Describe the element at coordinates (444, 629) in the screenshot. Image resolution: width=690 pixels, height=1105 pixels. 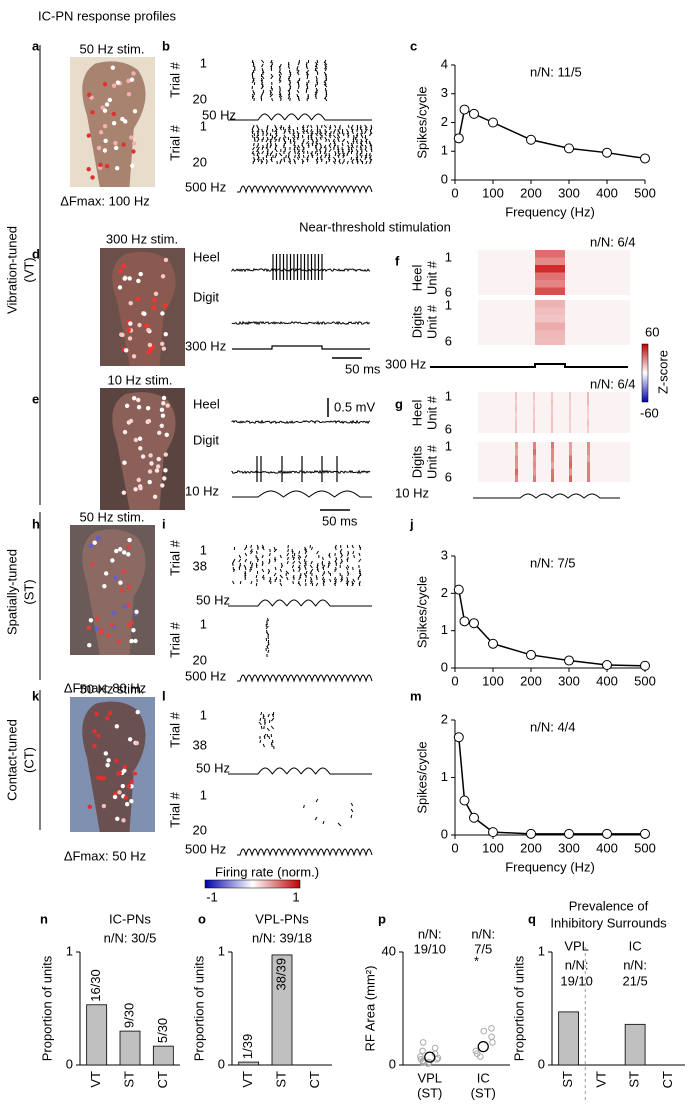
I see `y-tick-label: 1` at that location.